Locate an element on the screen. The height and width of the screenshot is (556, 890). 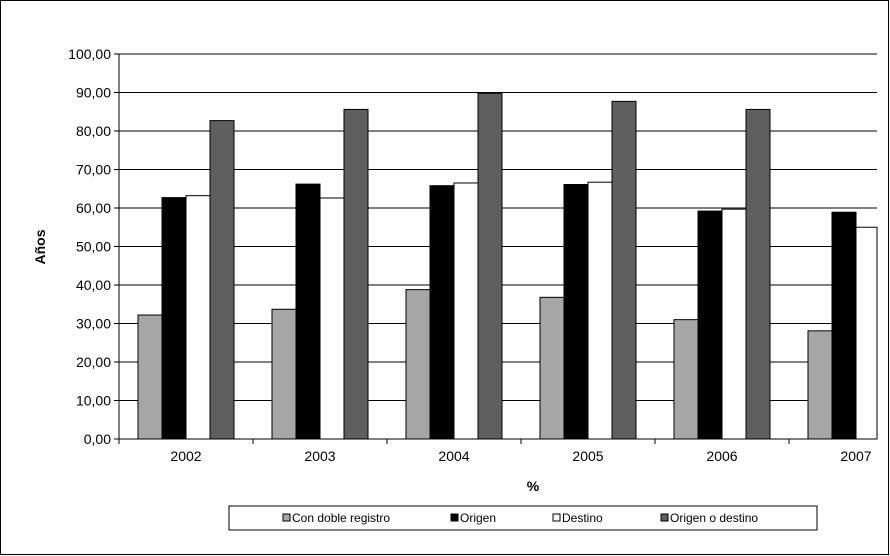
bar-destino-2006 is located at coordinates (734, 324).